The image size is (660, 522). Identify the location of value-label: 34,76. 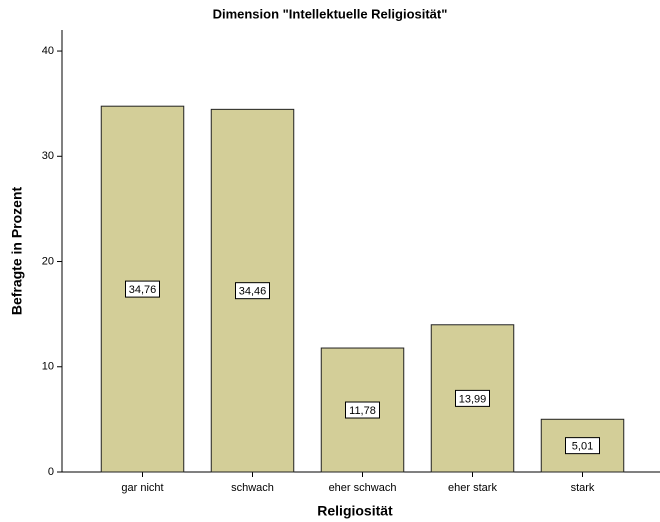
(143, 290).